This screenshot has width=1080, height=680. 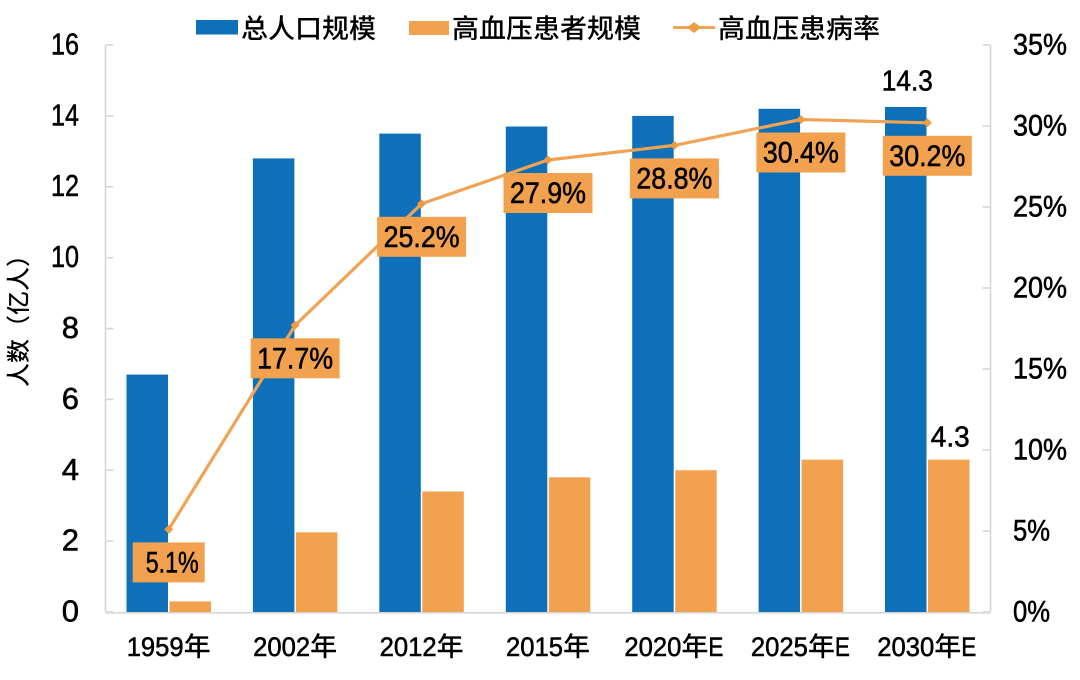 What do you see at coordinates (905, 647) in the screenshot?
I see `svg-text: 2030` at bounding box center [905, 647].